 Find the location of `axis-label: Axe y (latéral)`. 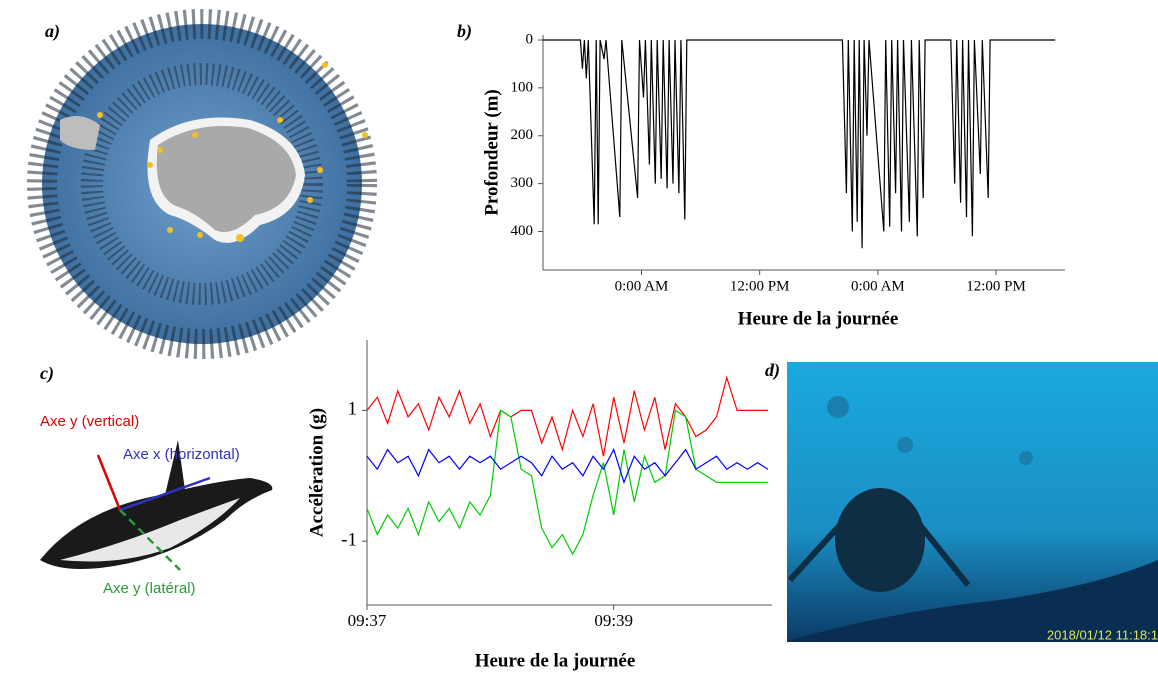

axis-label: Axe y (latéral) is located at coordinates (149, 588).